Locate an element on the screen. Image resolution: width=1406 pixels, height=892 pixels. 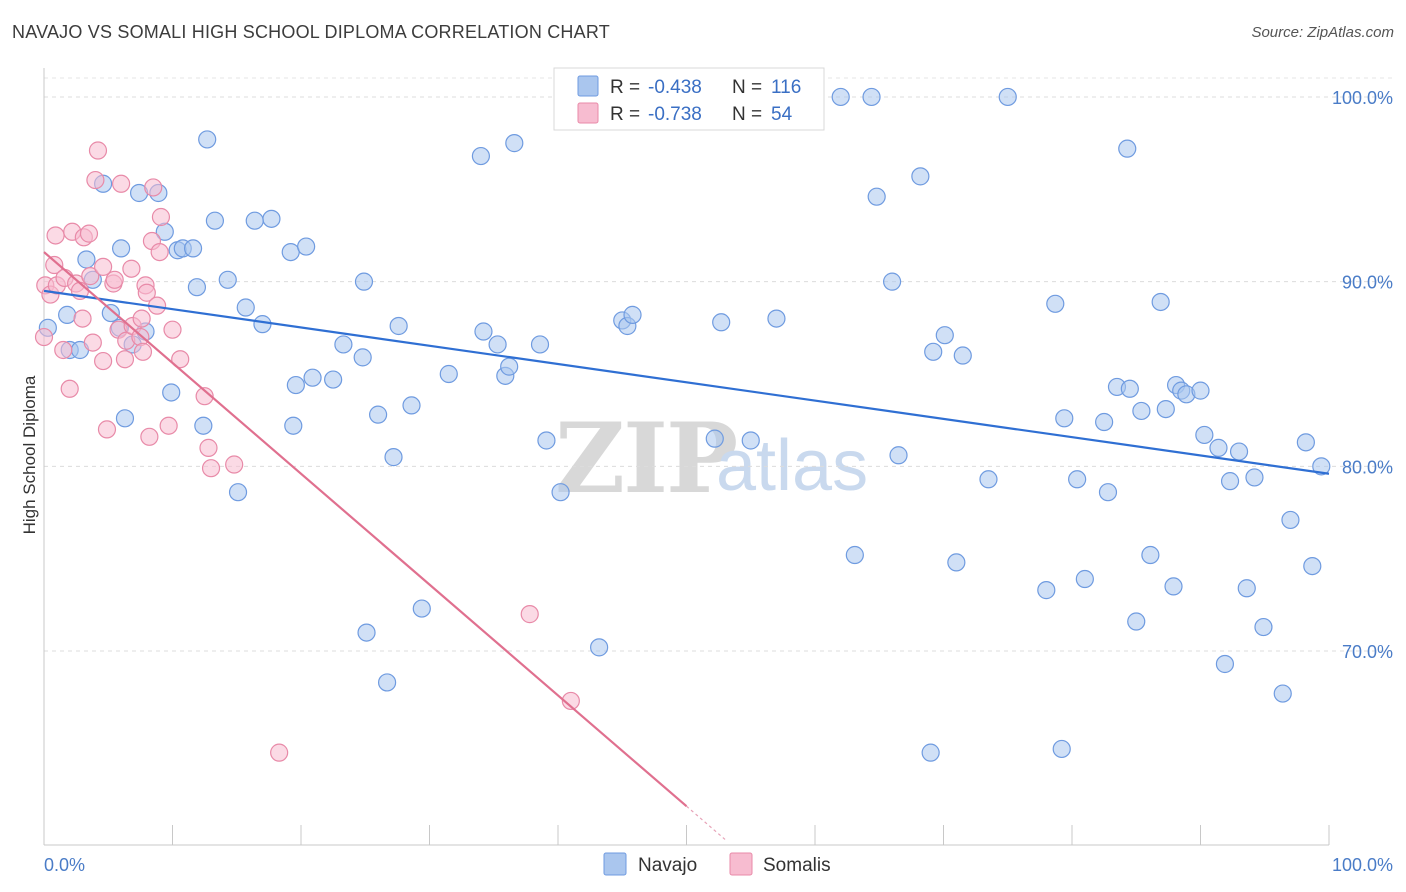
legend-somalis-label: Somalis is located at coordinates (797, 865).